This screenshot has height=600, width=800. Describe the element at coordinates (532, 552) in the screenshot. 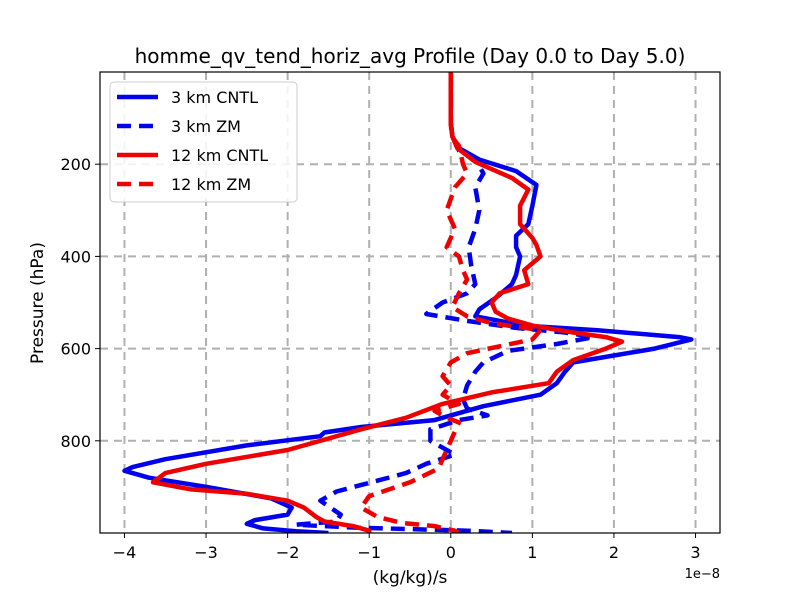

I see `x-tick-label: 1` at that location.